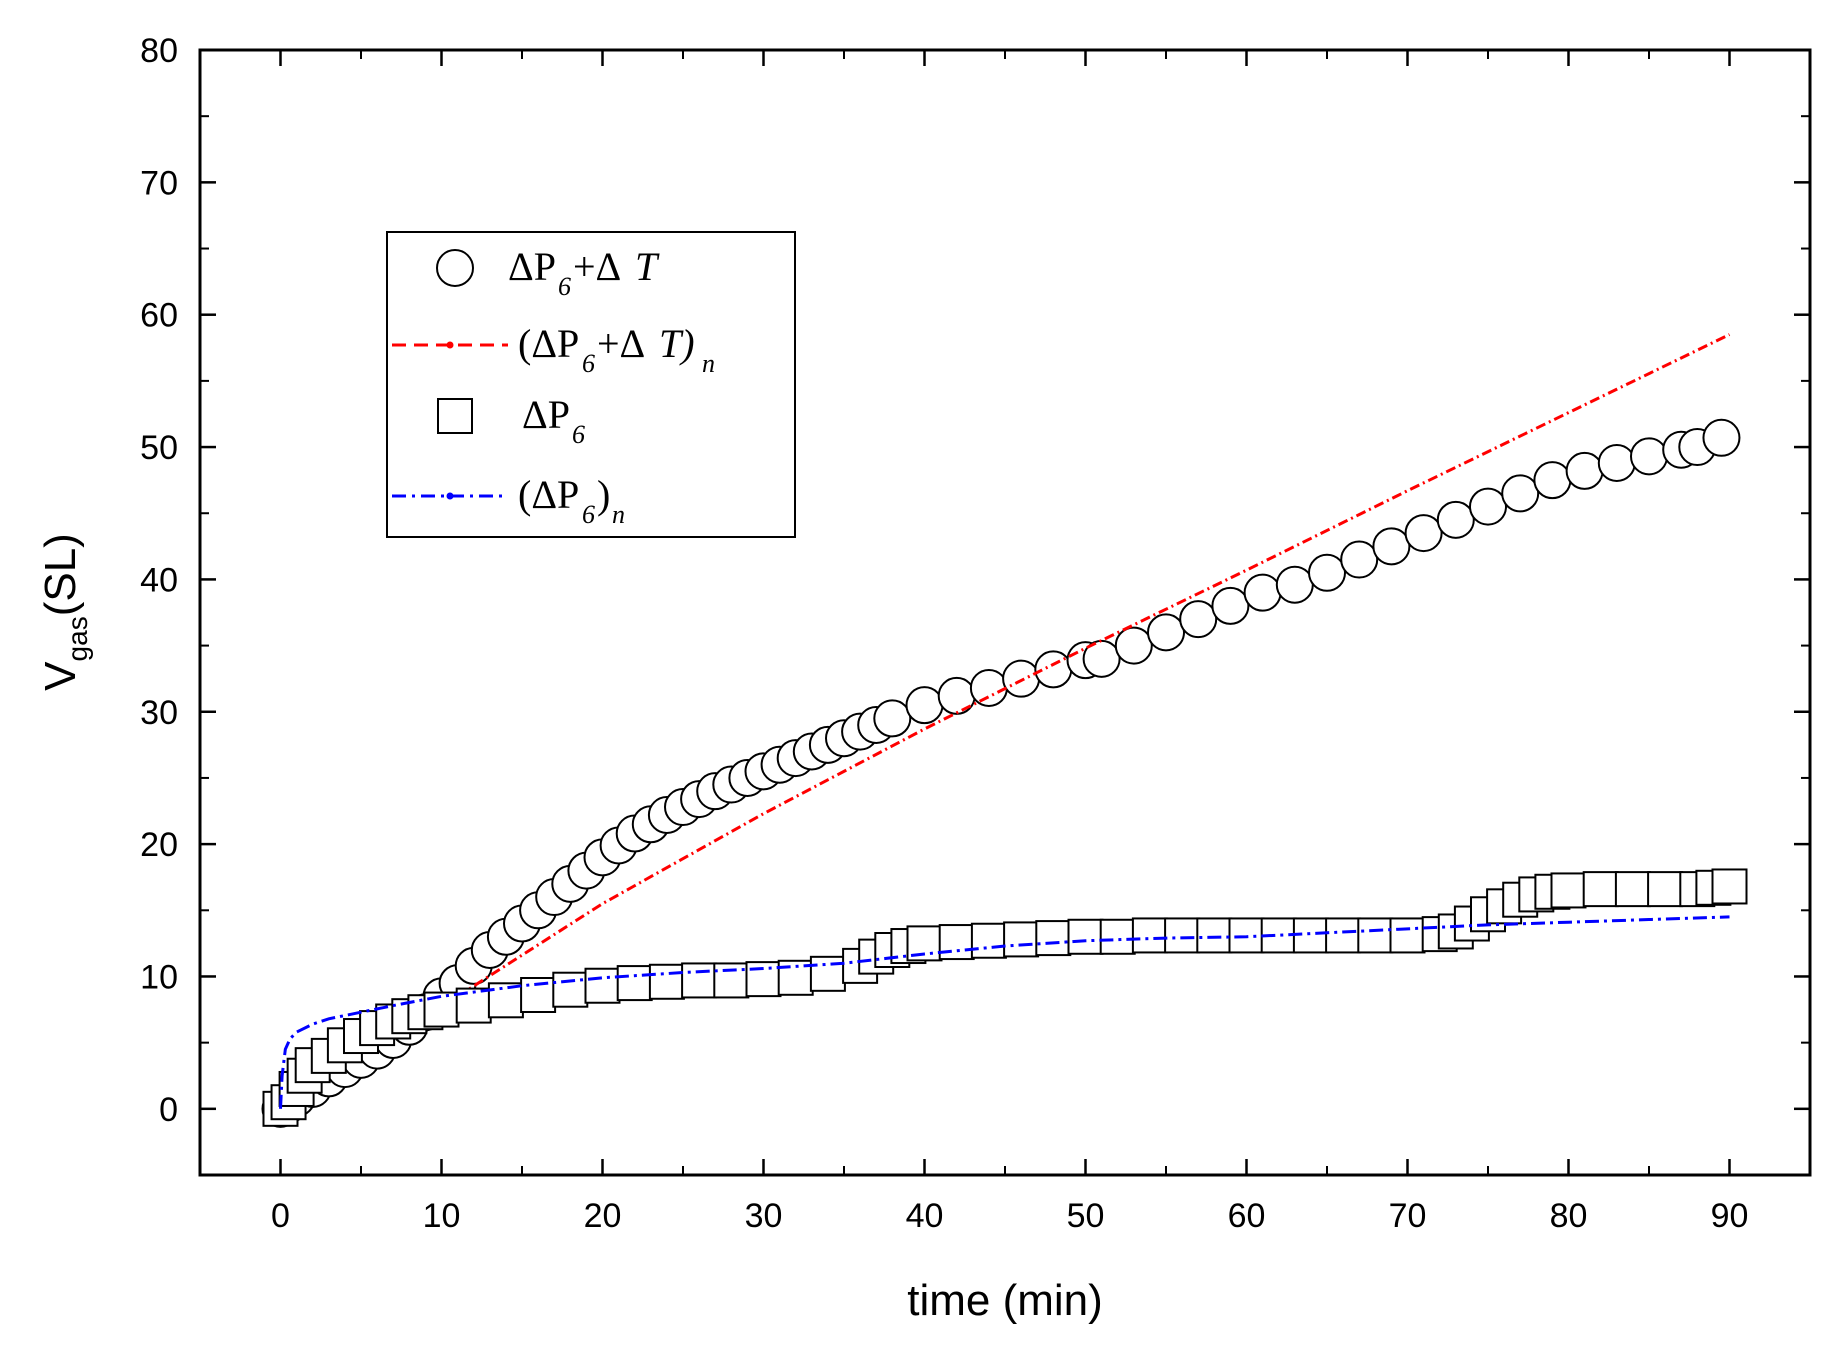 The width and height of the screenshot is (1844, 1353). I want to click on y-tick-label: 50, so click(159, 448).